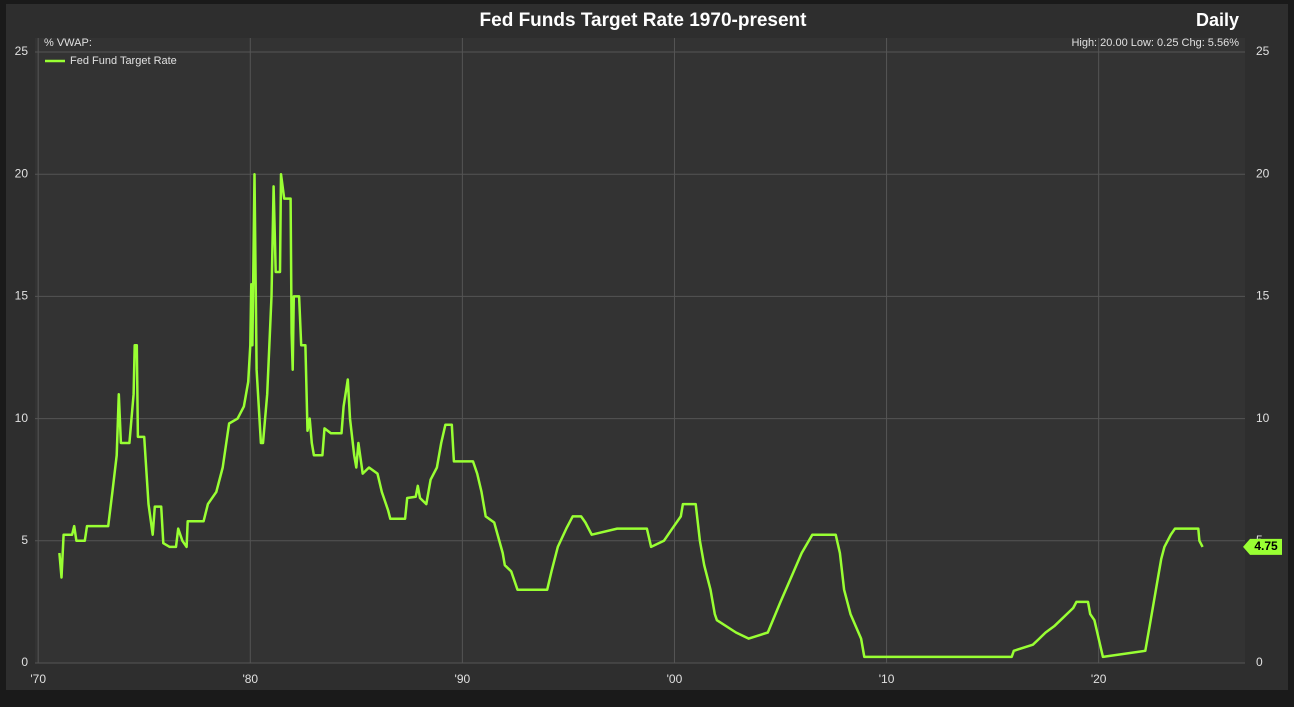 The width and height of the screenshot is (1294, 707). What do you see at coordinates (123, 61) in the screenshot?
I see `legend-label: Fed Fund Target Rate` at bounding box center [123, 61].